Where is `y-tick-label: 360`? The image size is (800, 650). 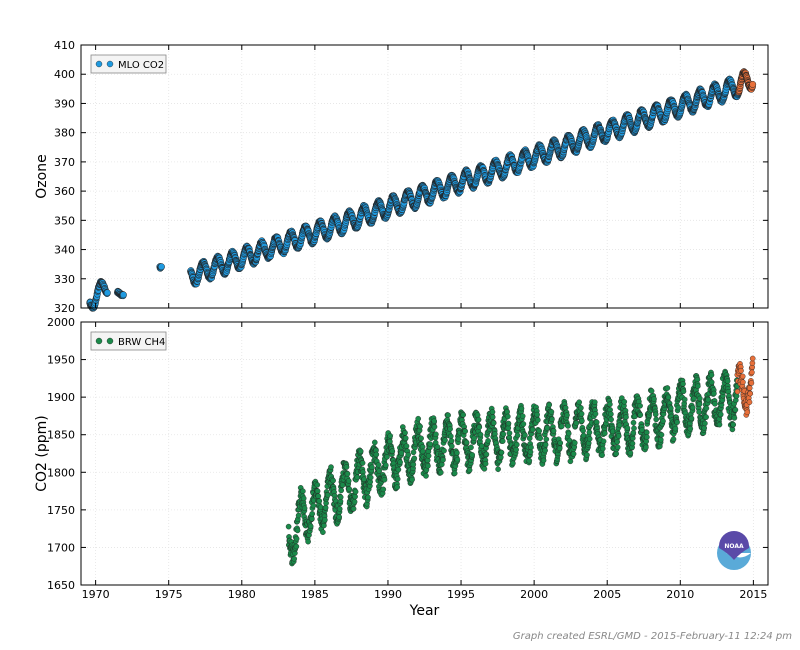 y-tick-label: 360 is located at coordinates (64, 191).